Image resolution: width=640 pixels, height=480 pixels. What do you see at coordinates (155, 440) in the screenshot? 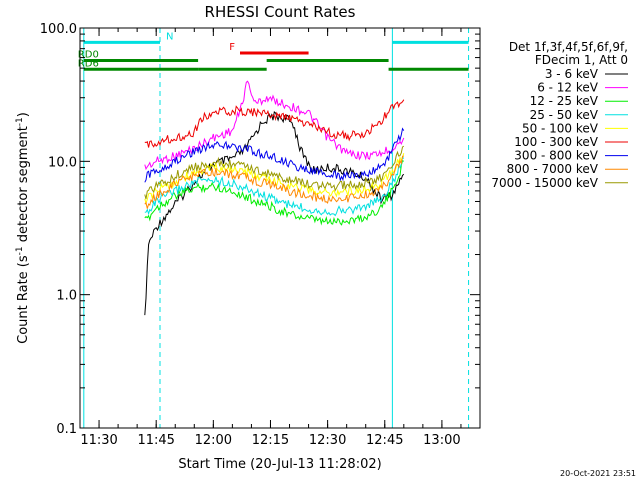
I see `x-tick-label: 11:45` at bounding box center [155, 440].